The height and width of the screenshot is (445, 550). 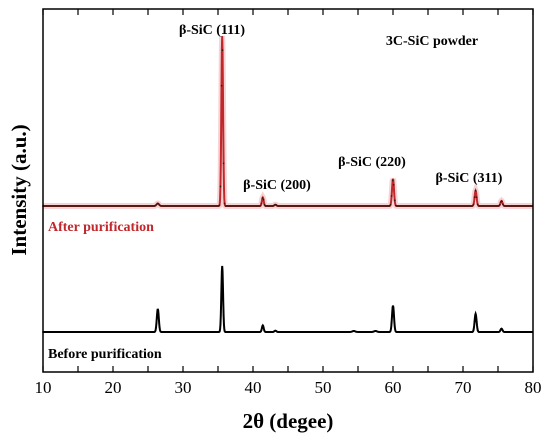 I want to click on x-tick-label: 80, so click(x=533, y=387).